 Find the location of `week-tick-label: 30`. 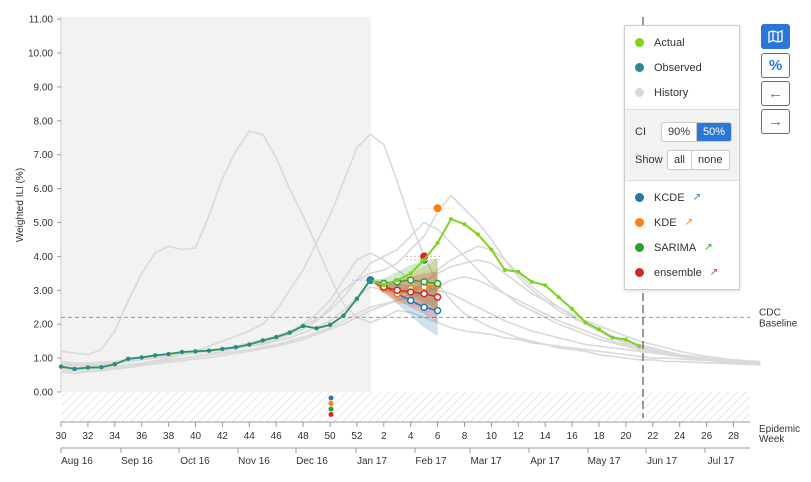

week-tick-label: 30 is located at coordinates (61, 436).